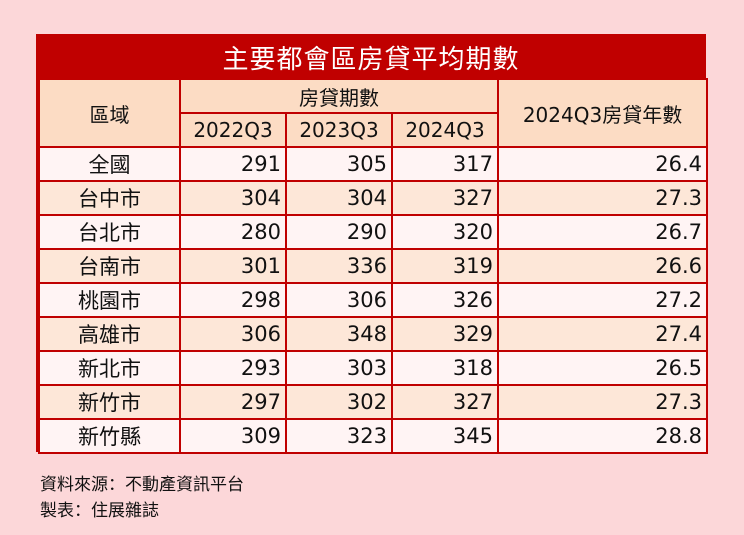 This screenshot has height=535, width=744. Describe the element at coordinates (603, 334) in the screenshot. I see `avg-years-cell: 27.4` at that location.